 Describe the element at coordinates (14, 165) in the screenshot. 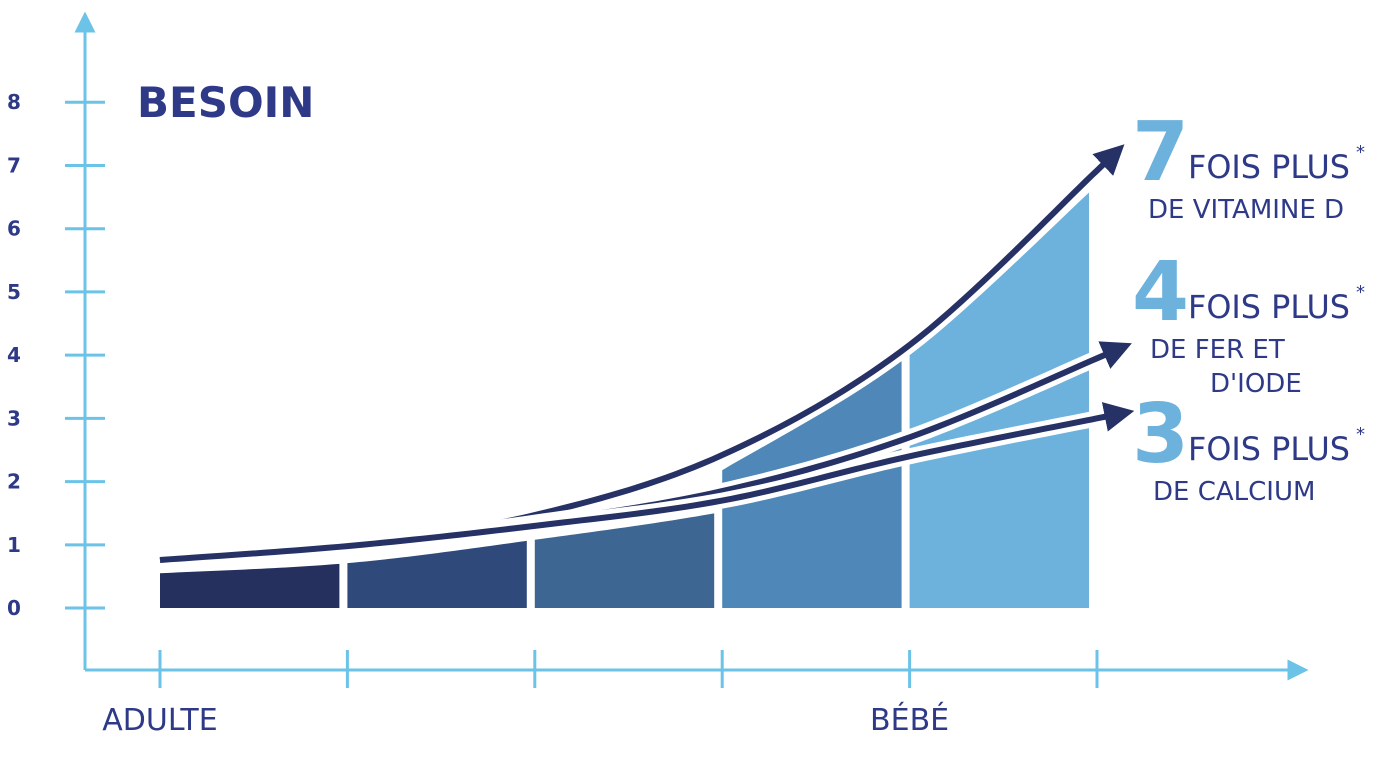

I see `y-tick-label: 7` at that location.